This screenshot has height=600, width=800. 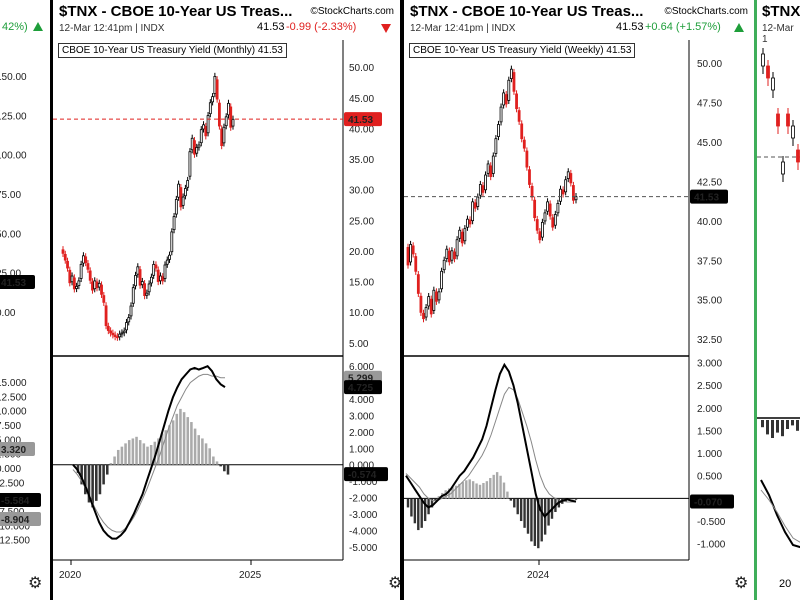 I want to click on price-tick-label: 40.00, so click(x=709, y=222).